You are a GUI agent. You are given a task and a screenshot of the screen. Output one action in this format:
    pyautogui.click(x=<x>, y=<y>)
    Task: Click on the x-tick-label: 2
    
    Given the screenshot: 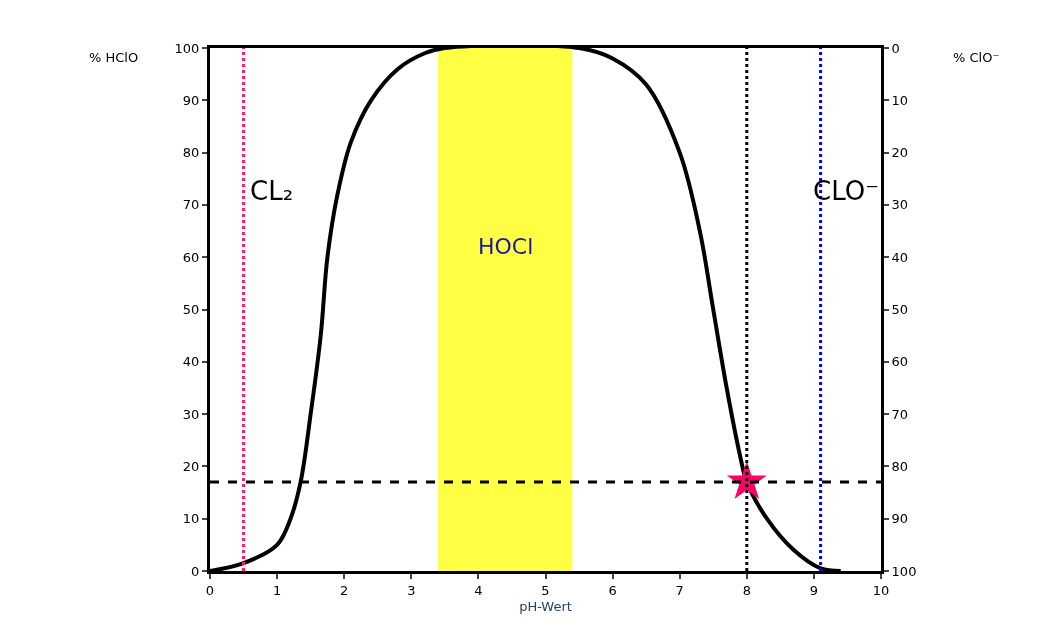 What is the action you would take?
    pyautogui.click(x=344, y=590)
    